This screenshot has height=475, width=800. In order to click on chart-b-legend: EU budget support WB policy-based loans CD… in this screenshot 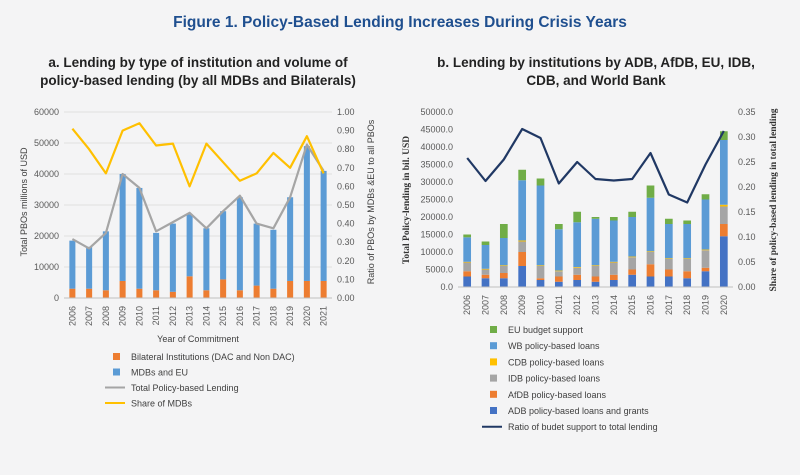, I will do `click(570, 378)`.